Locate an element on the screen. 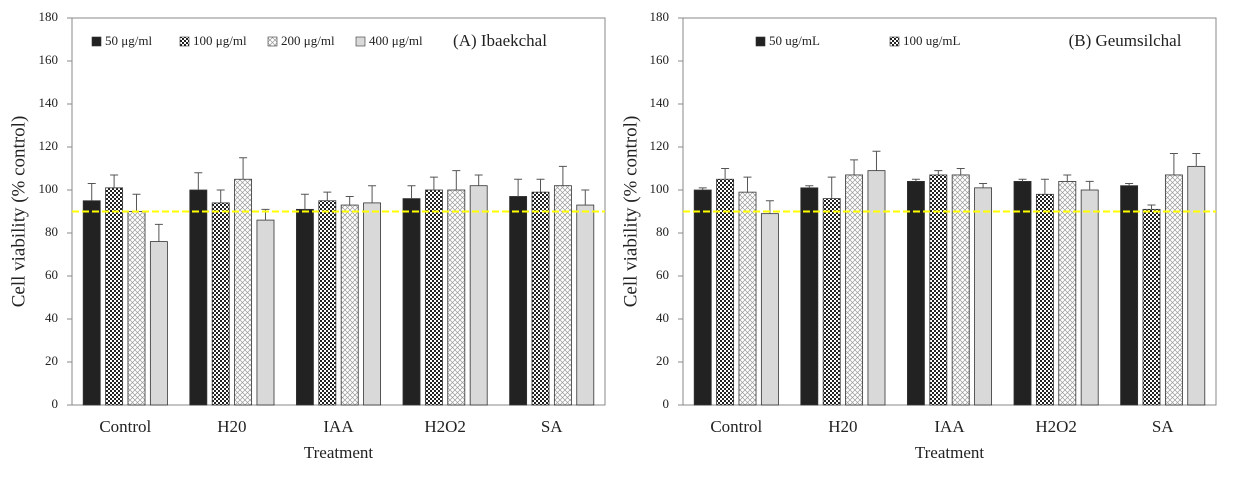 The width and height of the screenshot is (1236, 478). y-tick-label: 40 is located at coordinates (51, 317).